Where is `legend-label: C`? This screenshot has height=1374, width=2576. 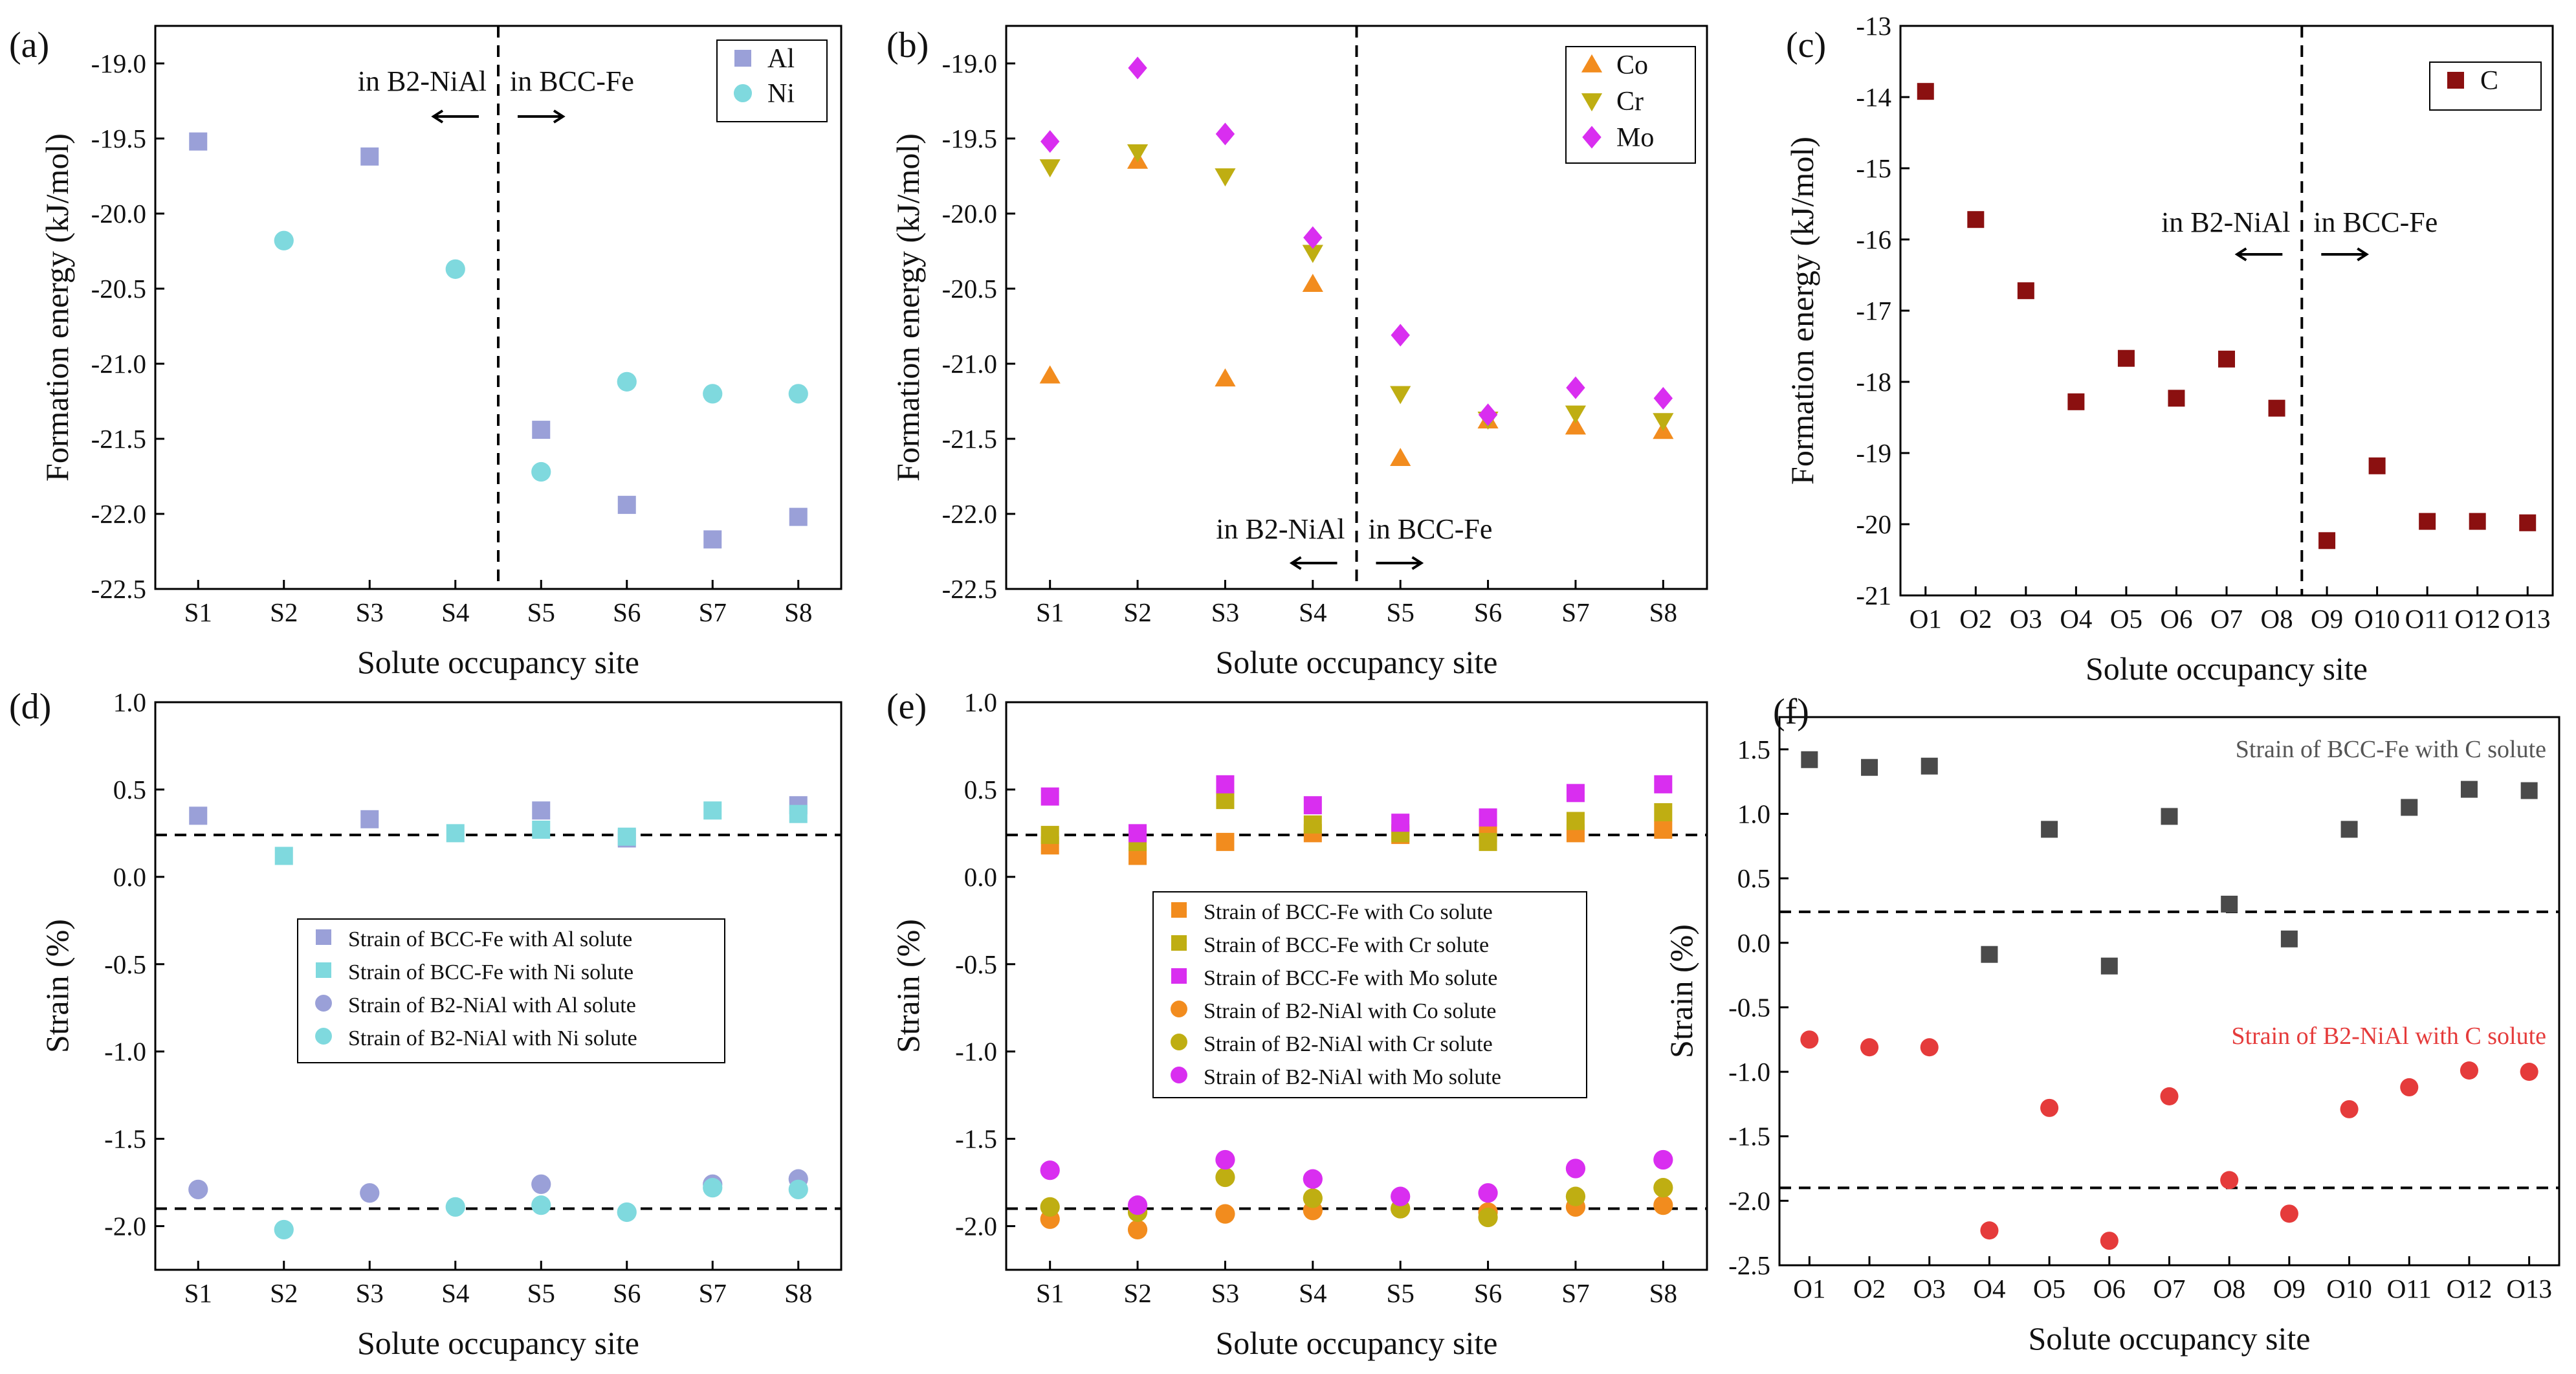
legend-label: C is located at coordinates (2489, 81).